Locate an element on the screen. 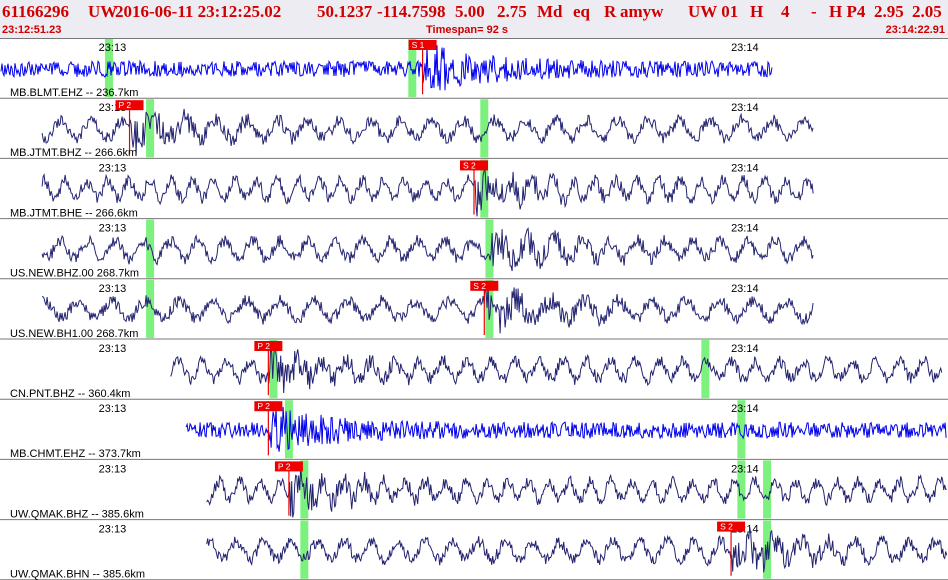 This screenshot has height=580, width=948. channel-label: US.NEW.BH1.00 268.7km is located at coordinates (74, 334).